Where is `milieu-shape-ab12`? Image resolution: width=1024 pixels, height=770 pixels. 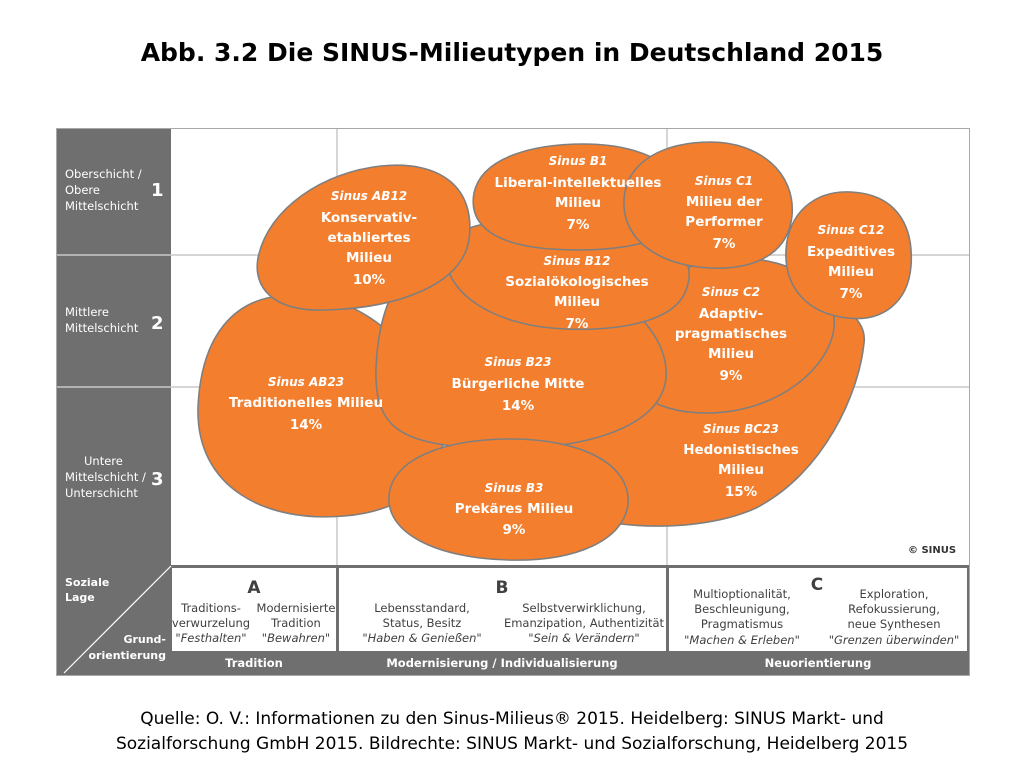
milieu-shape-ab12 is located at coordinates (363, 237).